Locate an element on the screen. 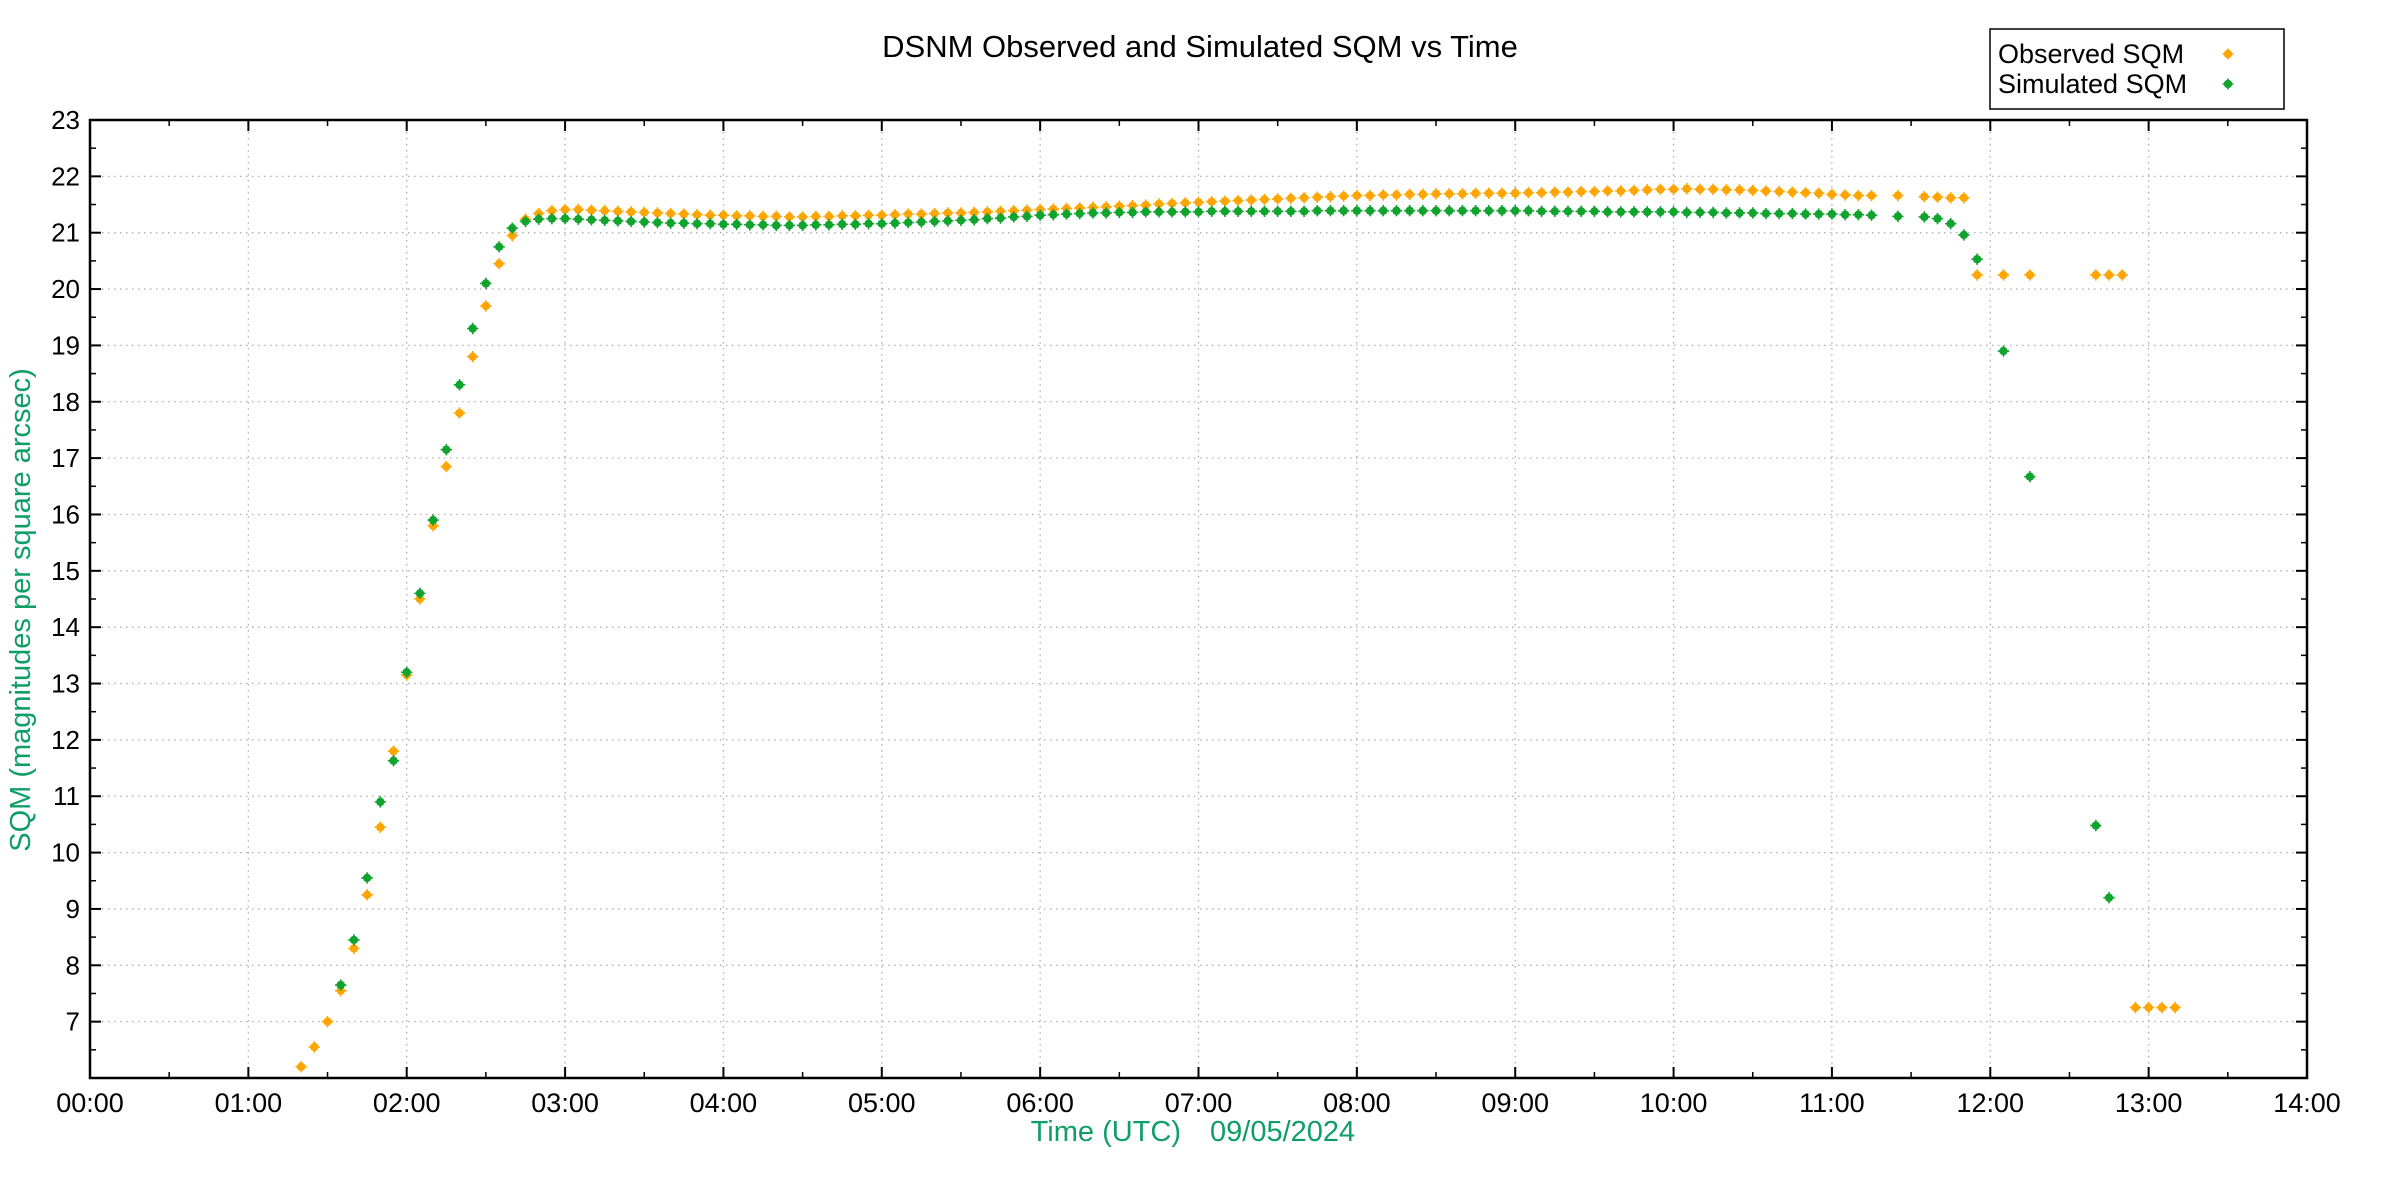 This screenshot has height=1200, width=2400. y-tick-label: 11 is located at coordinates (66, 796).